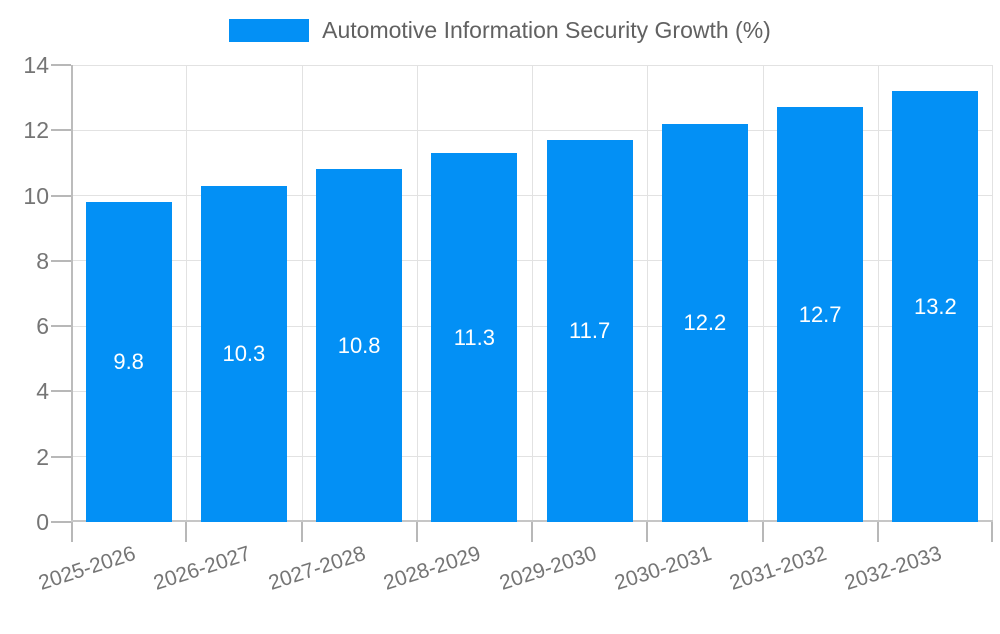  I want to click on y-axis-line, so click(72, 293).